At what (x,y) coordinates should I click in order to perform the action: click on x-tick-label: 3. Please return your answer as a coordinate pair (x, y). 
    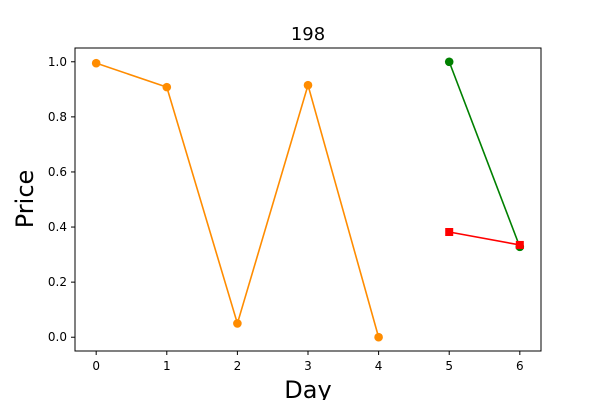
    Looking at the image, I should click on (308, 366).